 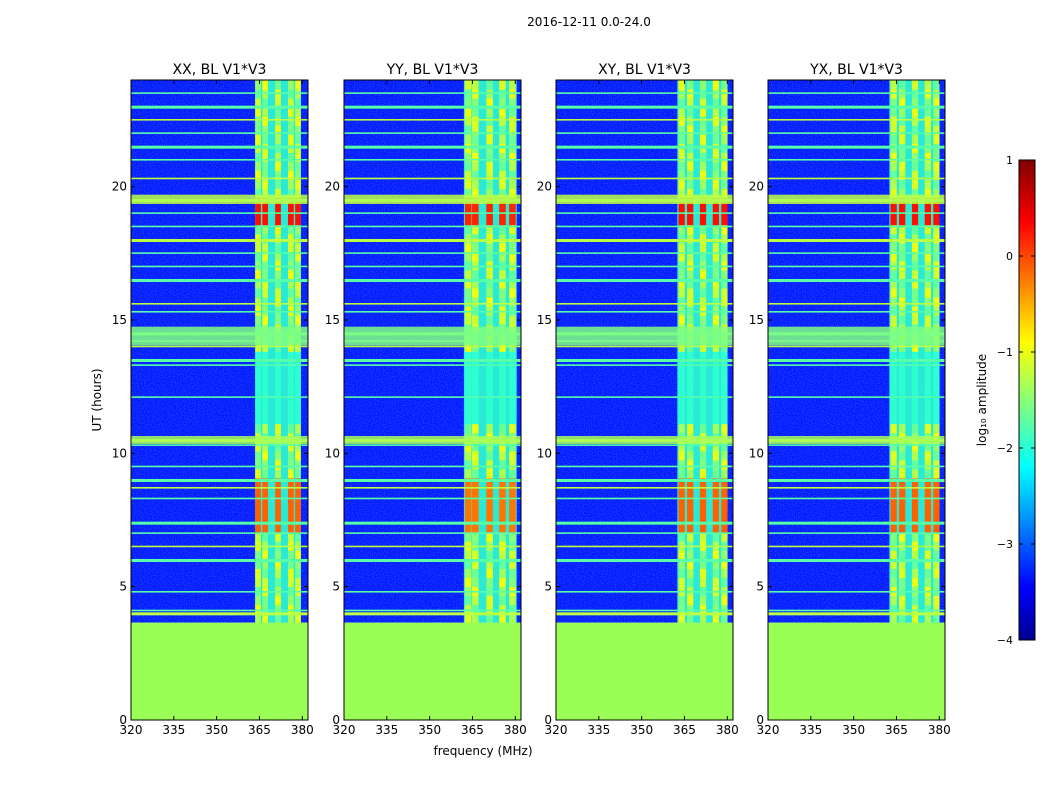 I want to click on x-tick-label: 320, so click(x=344, y=730).